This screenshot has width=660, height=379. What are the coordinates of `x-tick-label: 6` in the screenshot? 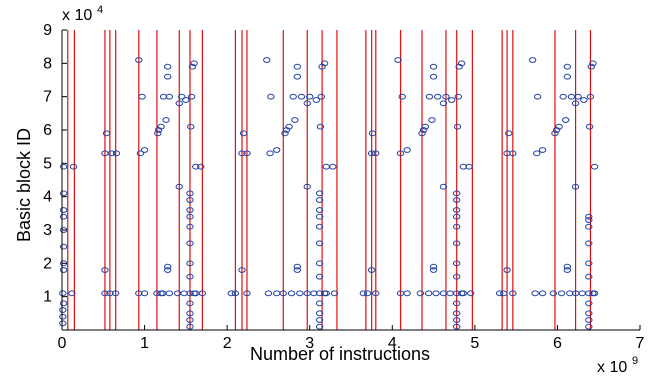 It's located at (557, 343).